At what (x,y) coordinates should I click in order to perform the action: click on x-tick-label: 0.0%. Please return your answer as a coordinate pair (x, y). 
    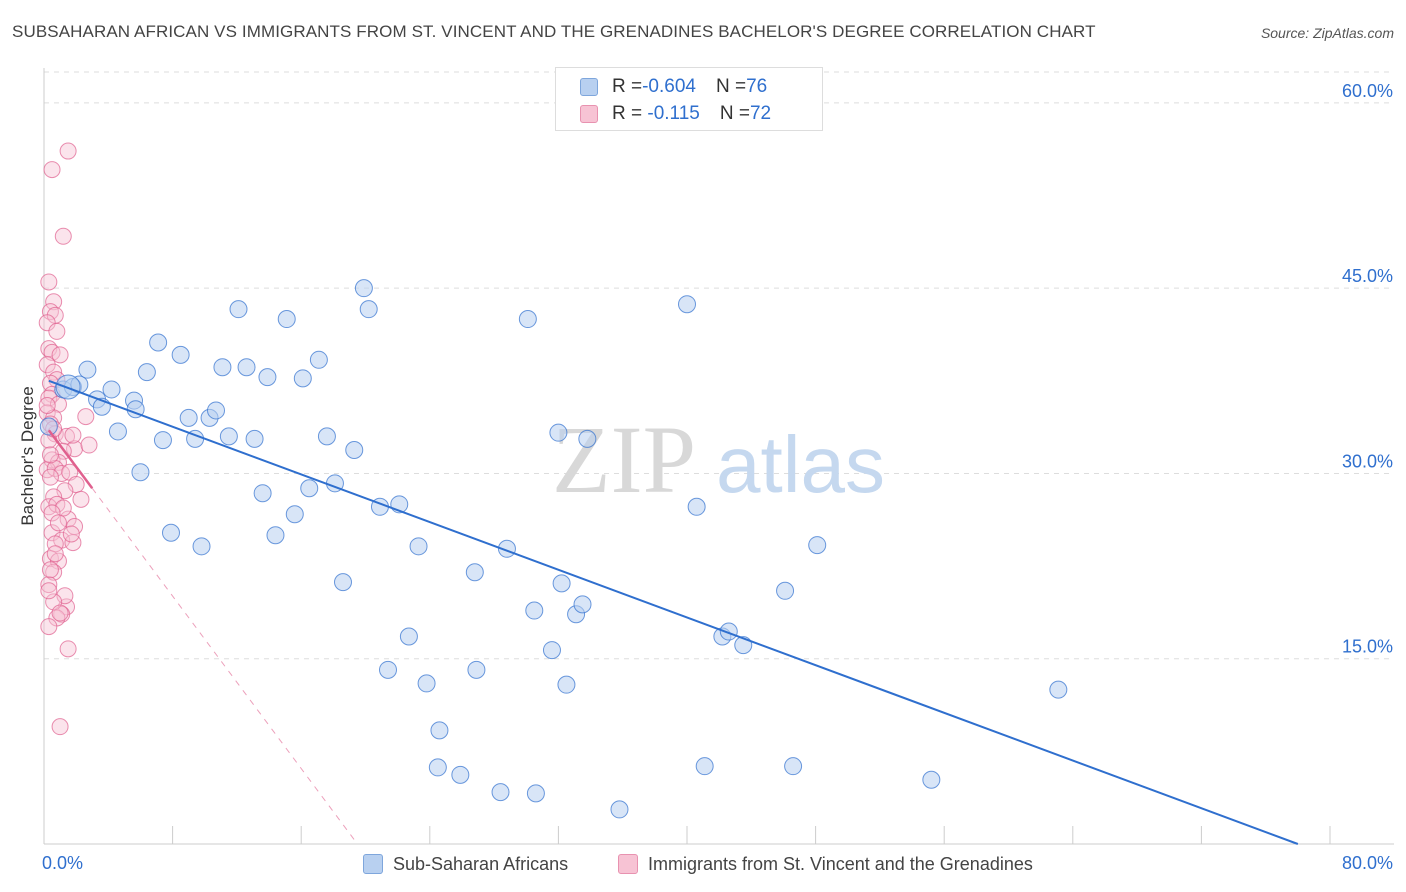
    Looking at the image, I should click on (62, 863).